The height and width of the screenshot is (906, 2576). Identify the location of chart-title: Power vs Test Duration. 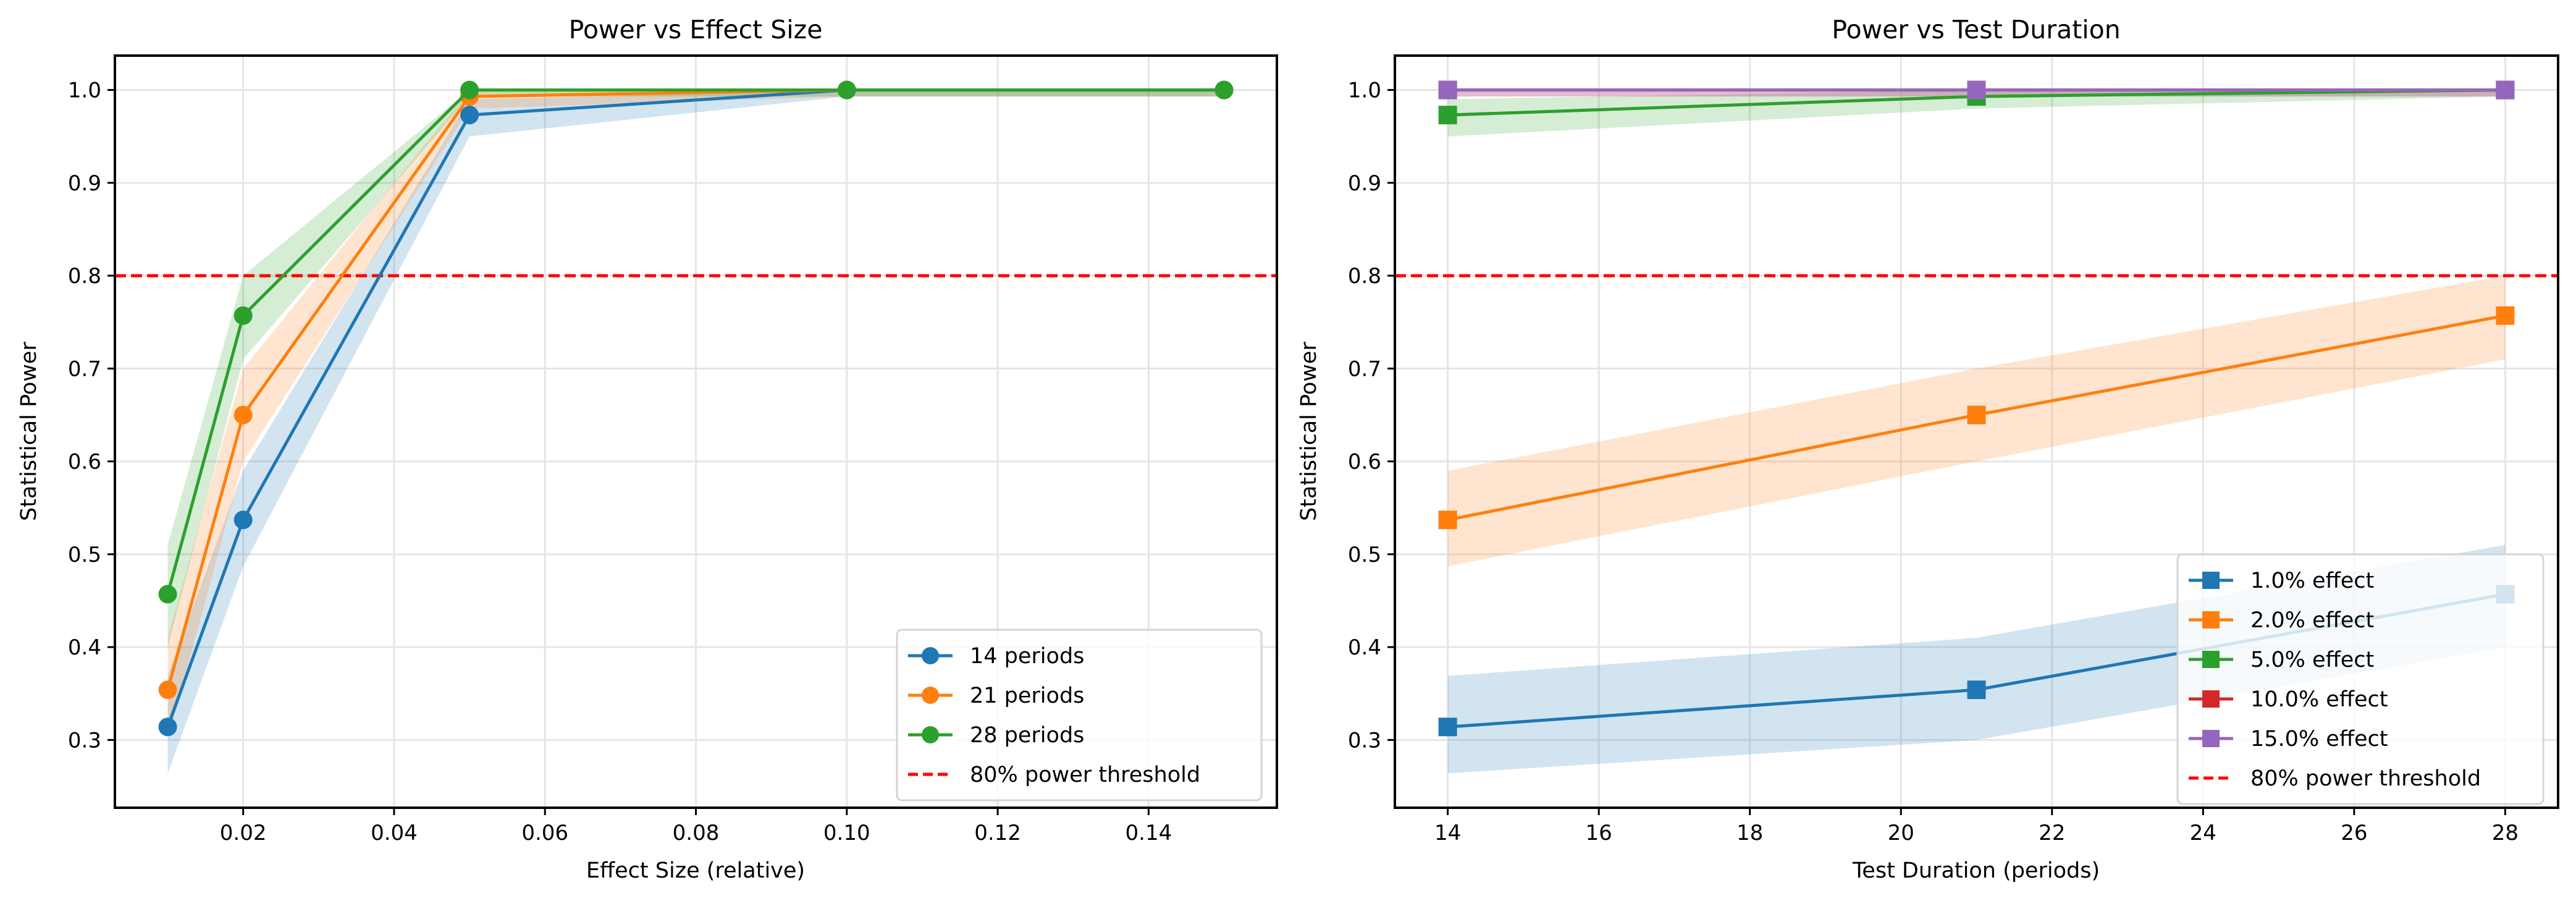
(1976, 29).